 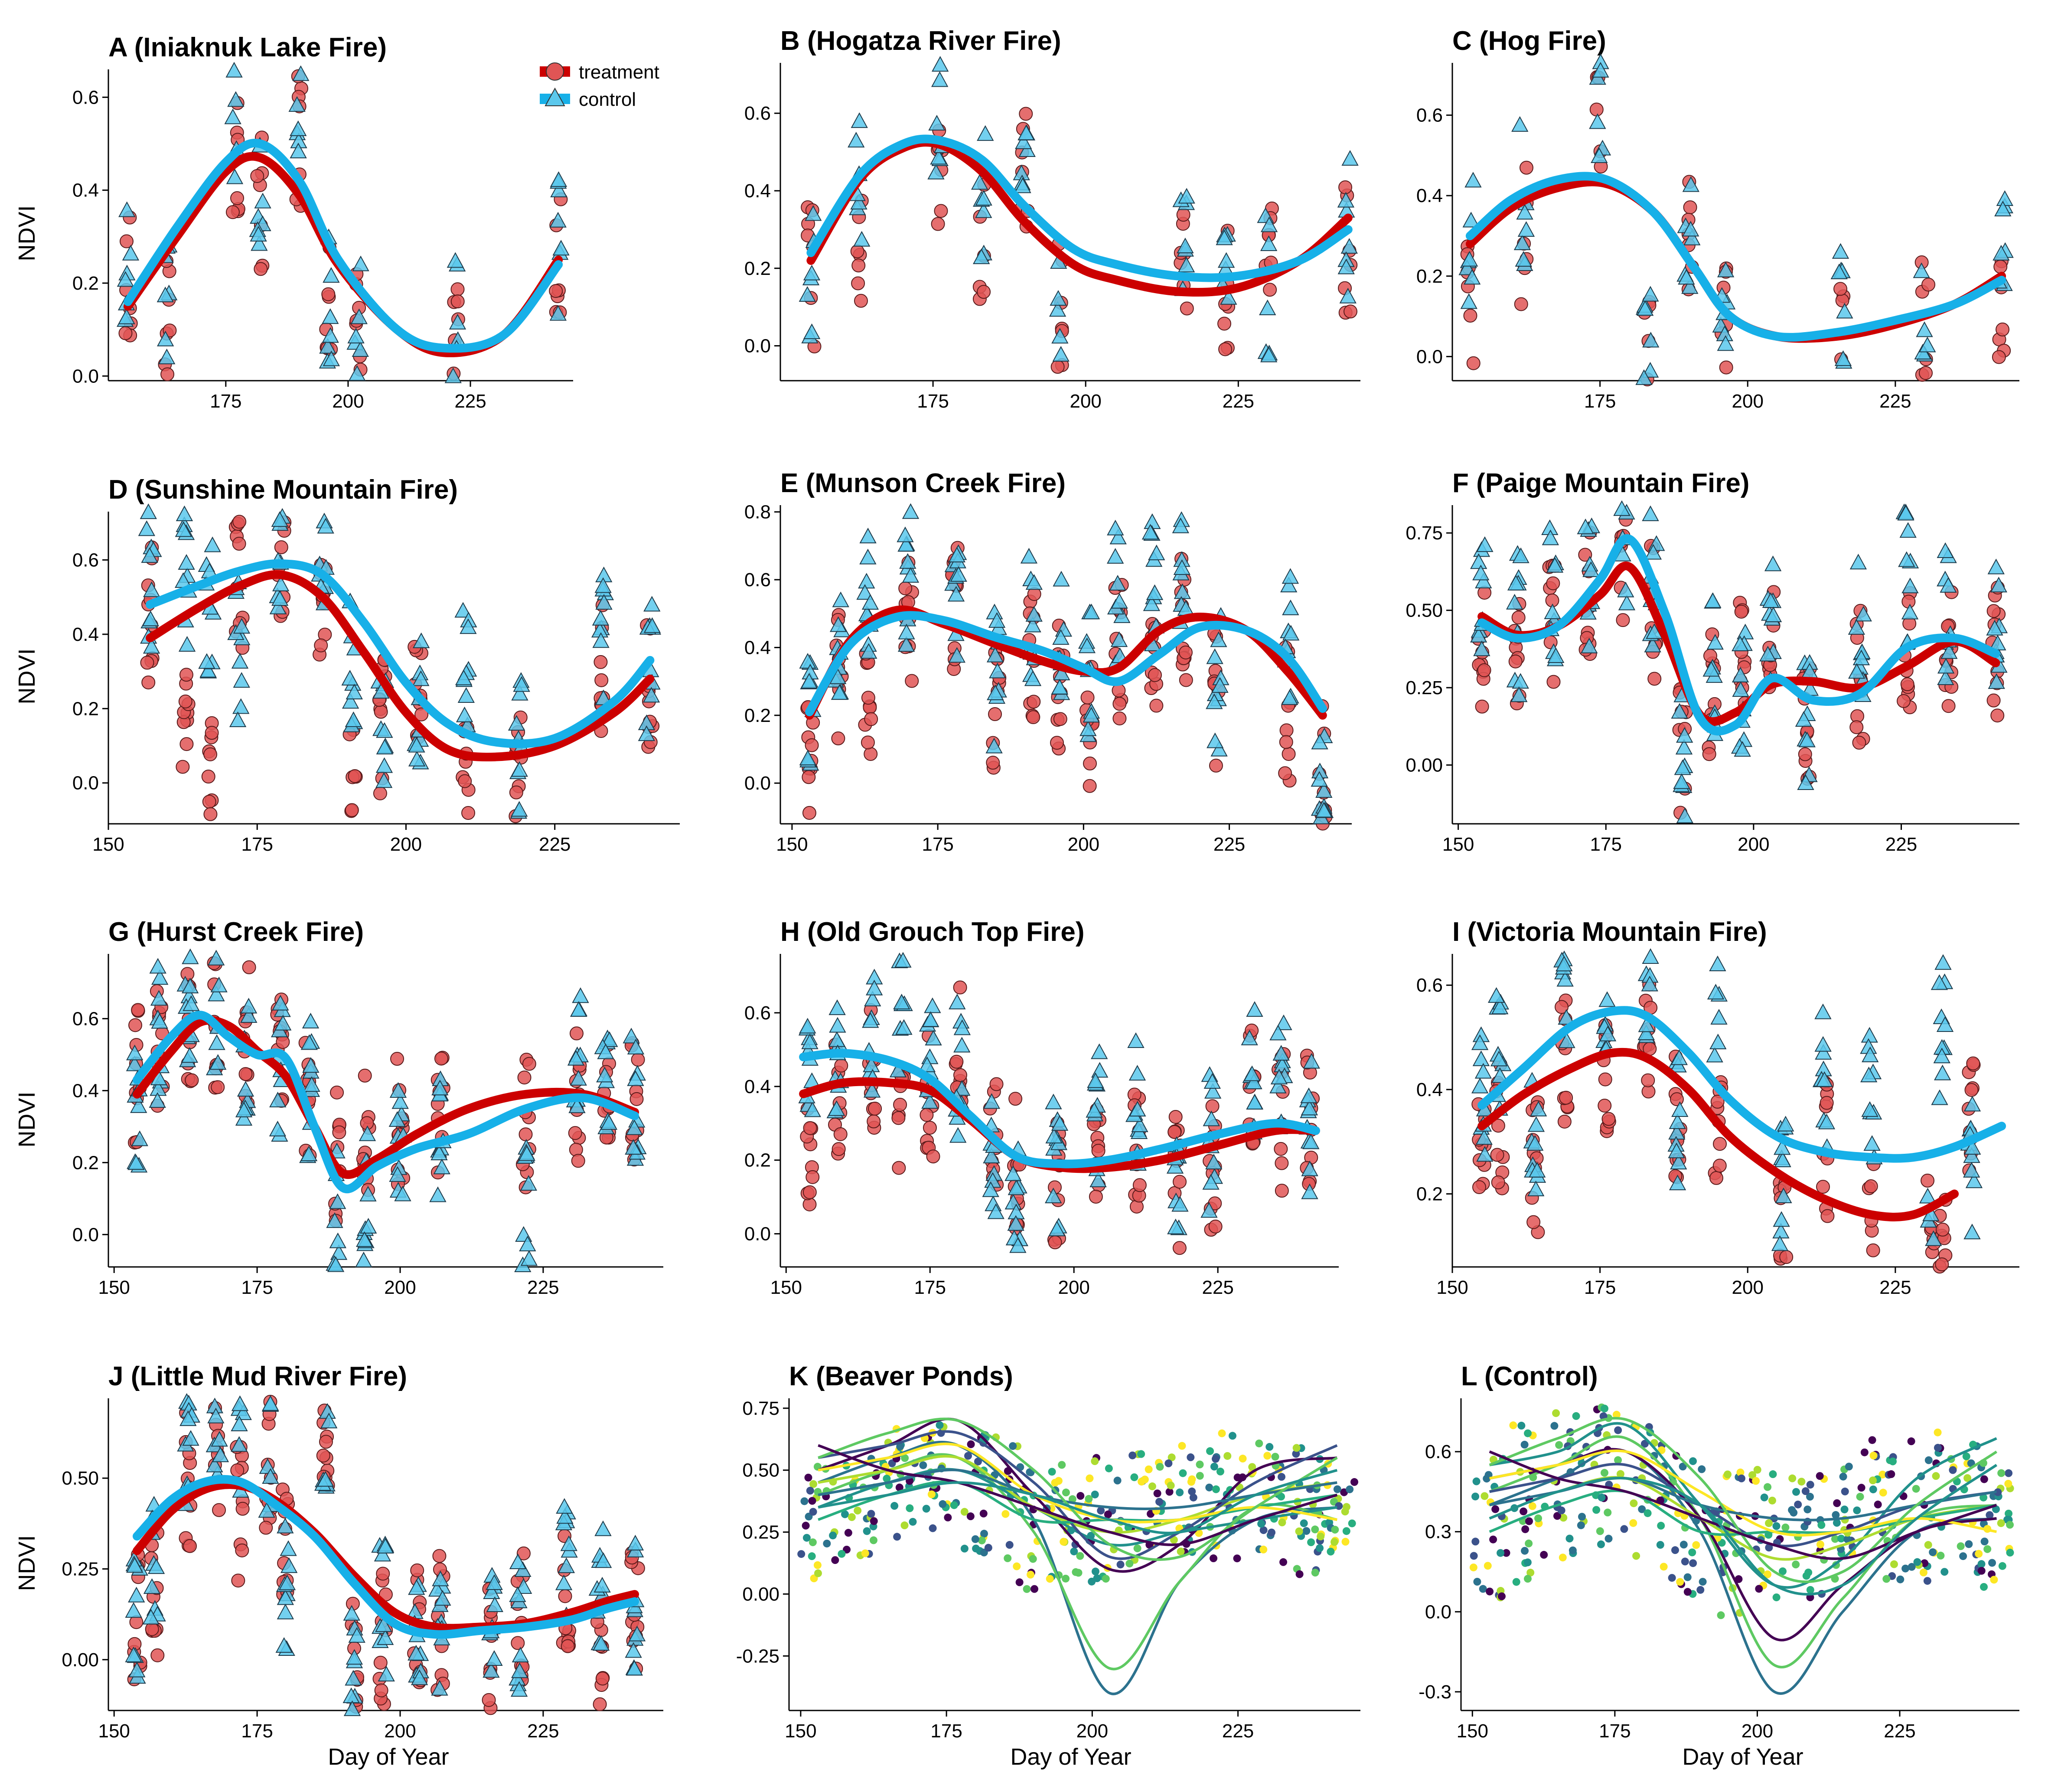 What do you see at coordinates (1743, 1493) in the screenshot?
I see `site-curve-L` at bounding box center [1743, 1493].